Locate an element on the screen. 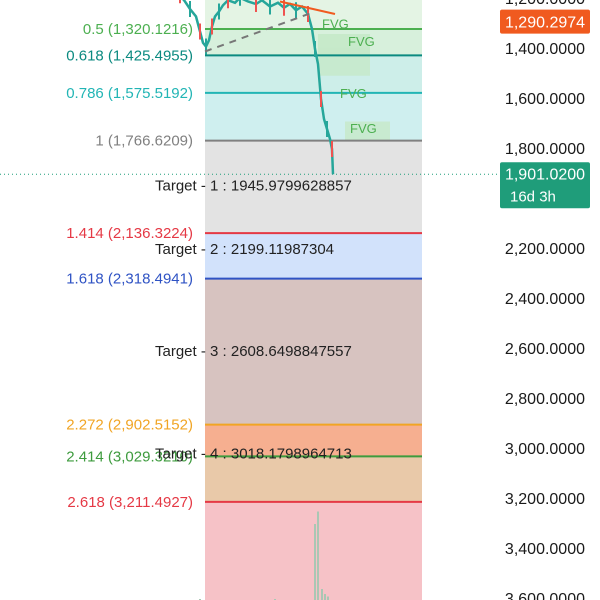 This screenshot has width=600, height=600. y-tick-label: 1,200.0000 is located at coordinates (545, 4).